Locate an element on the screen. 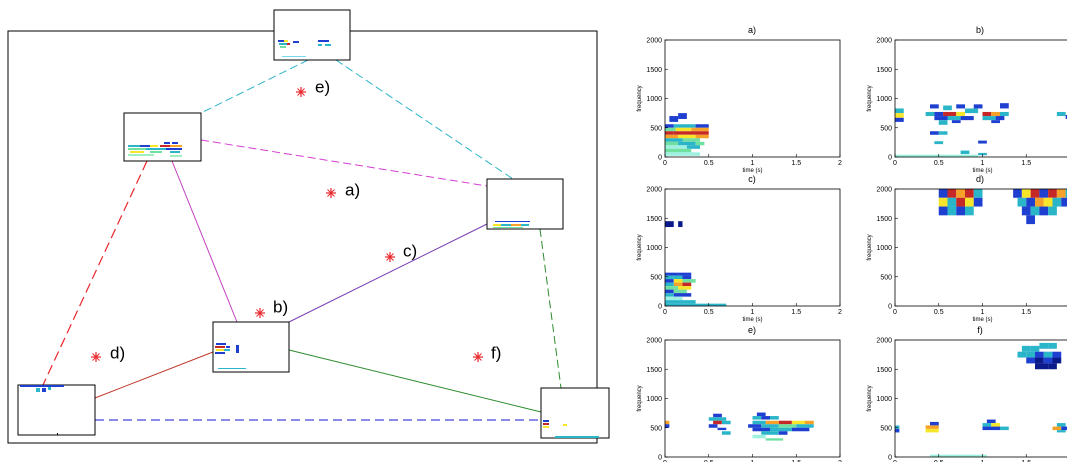  marker-label-c: c) is located at coordinates (410, 250).